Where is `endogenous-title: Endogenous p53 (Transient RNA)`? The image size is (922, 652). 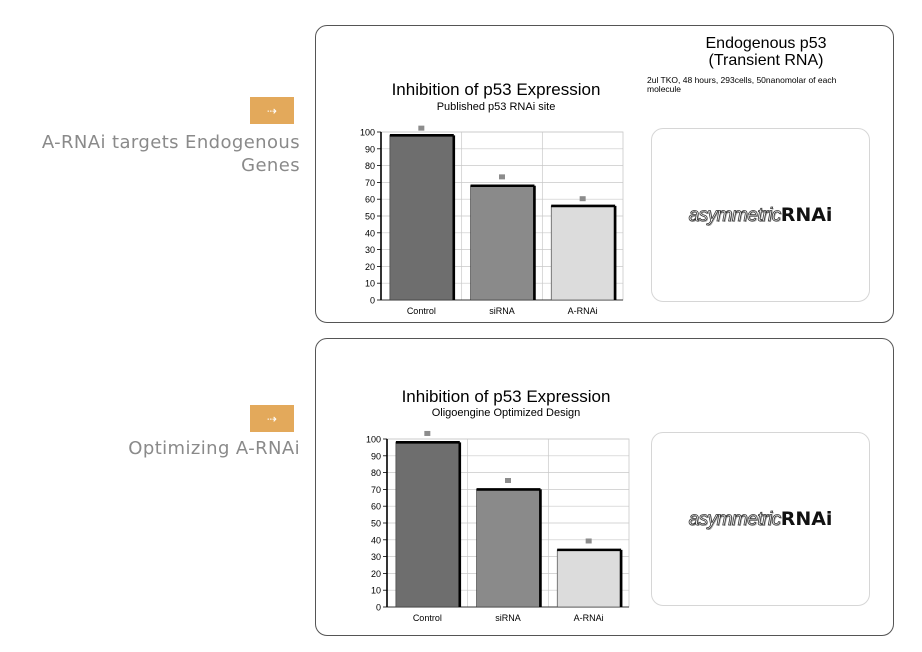
endogenous-title: Endogenous p53 (Transient RNA) is located at coordinates (766, 52).